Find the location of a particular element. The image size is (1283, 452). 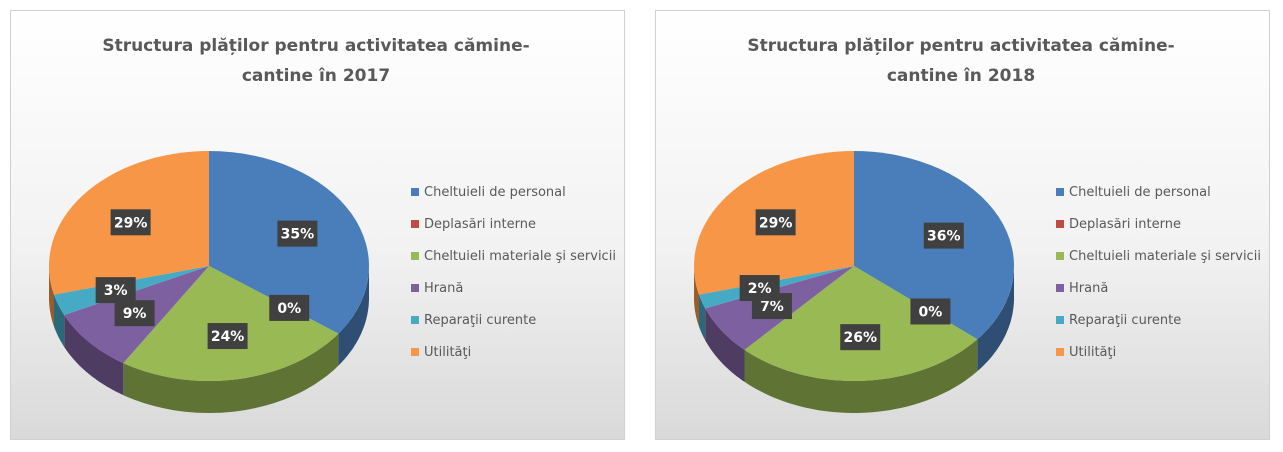

data-label: 3% is located at coordinates (116, 291).